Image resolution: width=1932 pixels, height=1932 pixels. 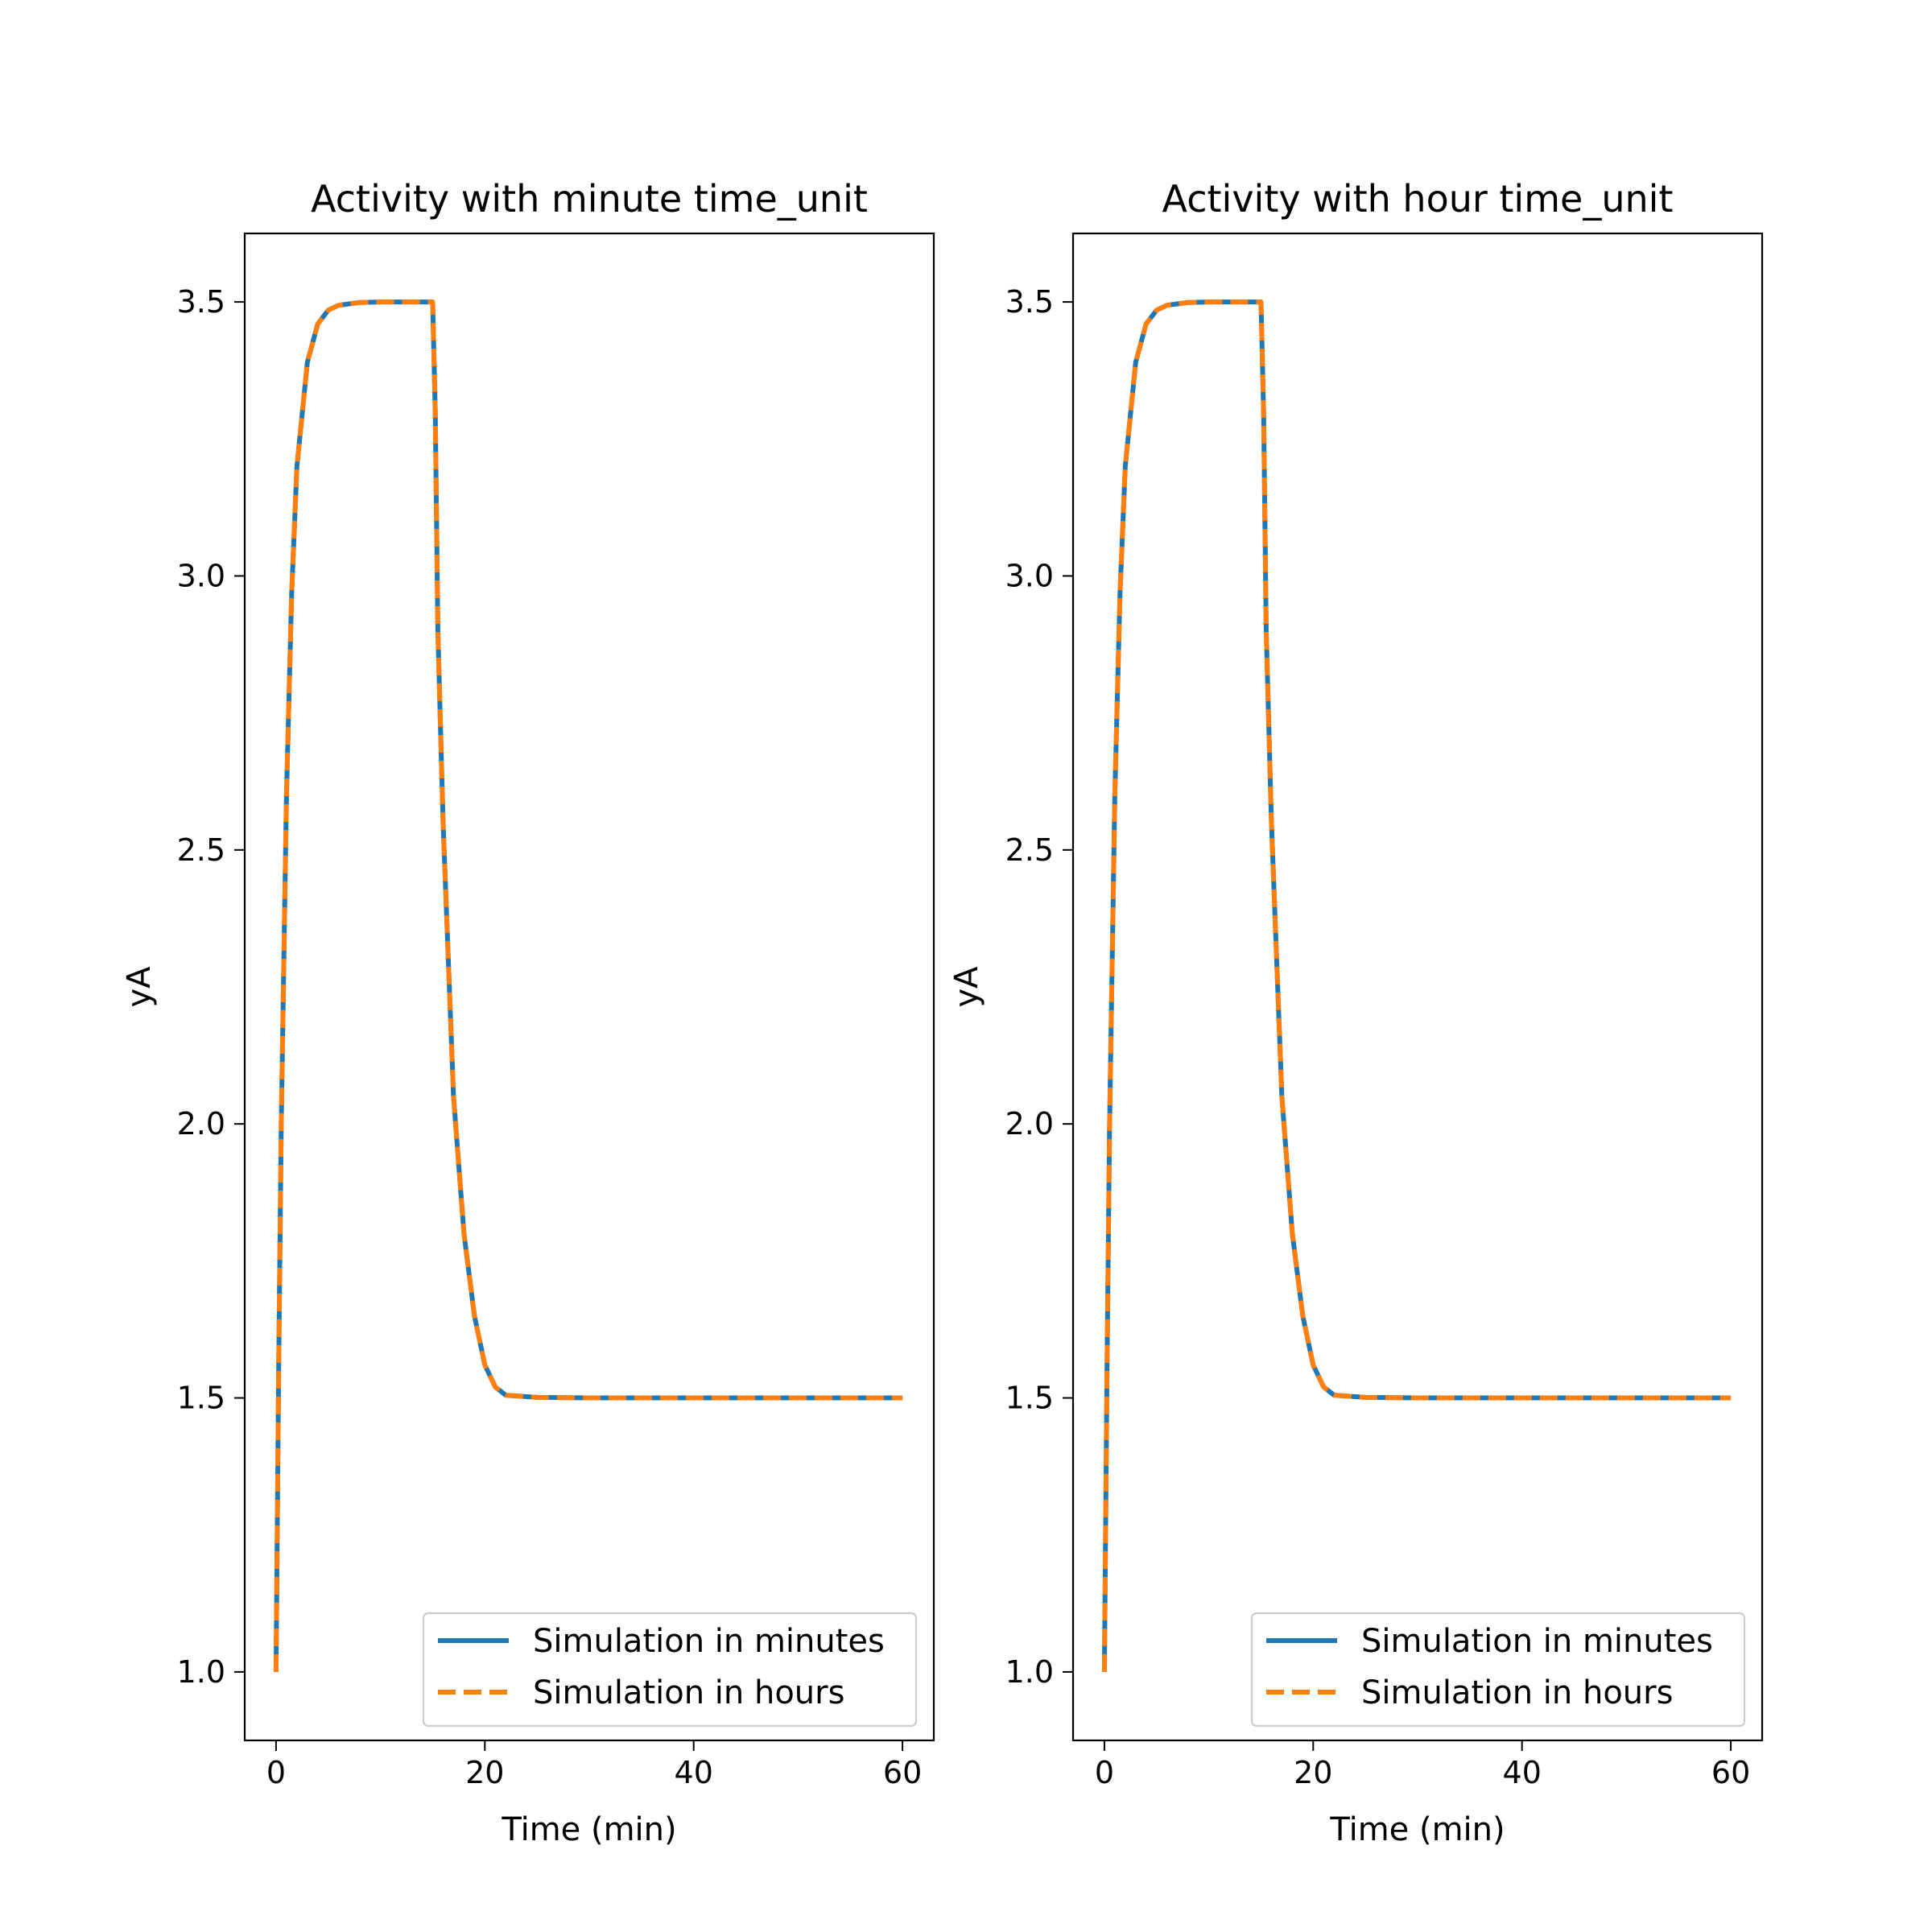 What do you see at coordinates (1417, 1829) in the screenshot?
I see `panel-hour-x-axis-label: Time (min)` at bounding box center [1417, 1829].